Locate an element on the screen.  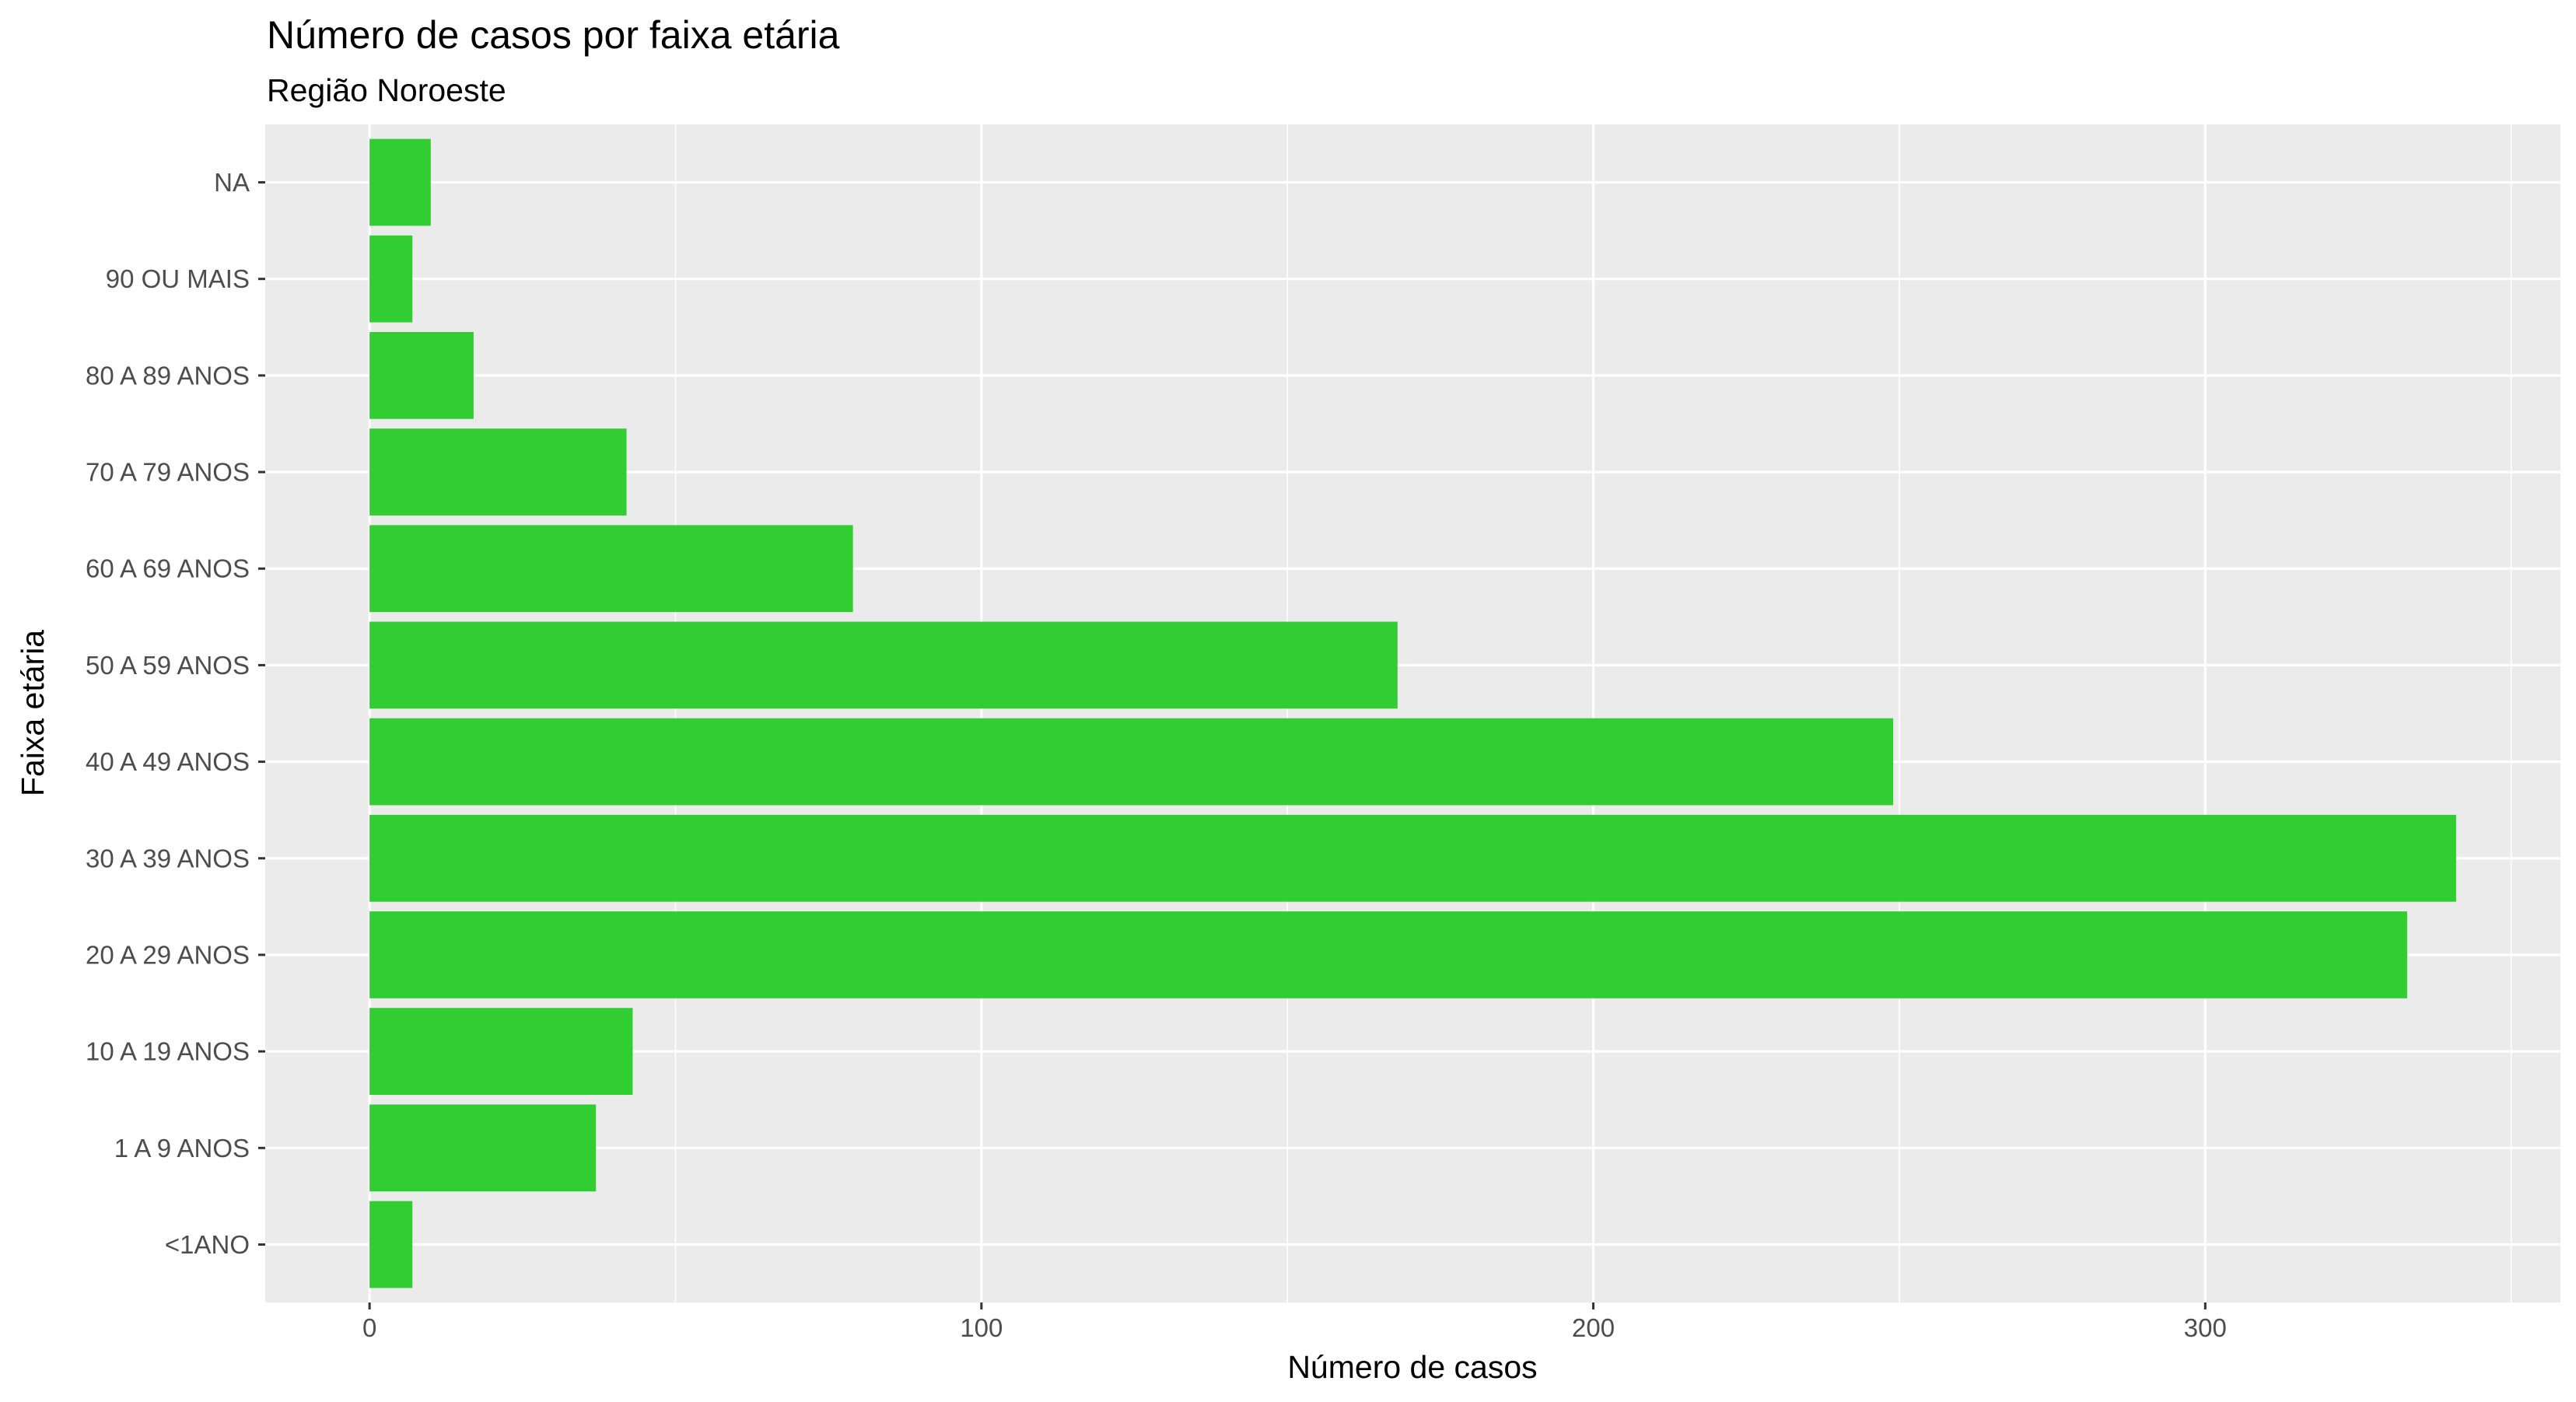
x-axis-title: Número de casos is located at coordinates (1412, 1367).